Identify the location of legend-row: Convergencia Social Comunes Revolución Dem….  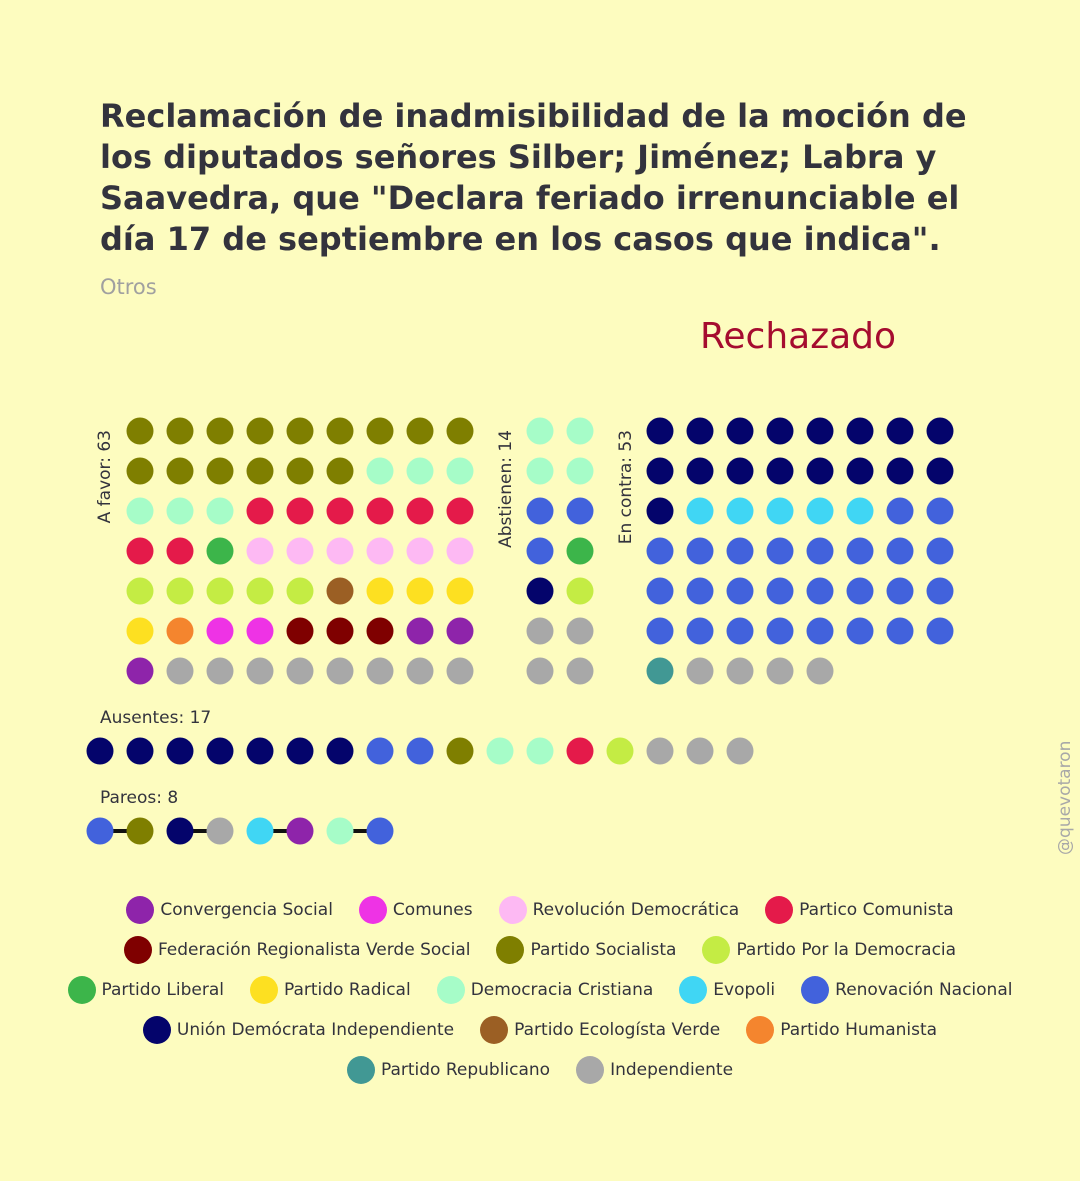
(540, 910).